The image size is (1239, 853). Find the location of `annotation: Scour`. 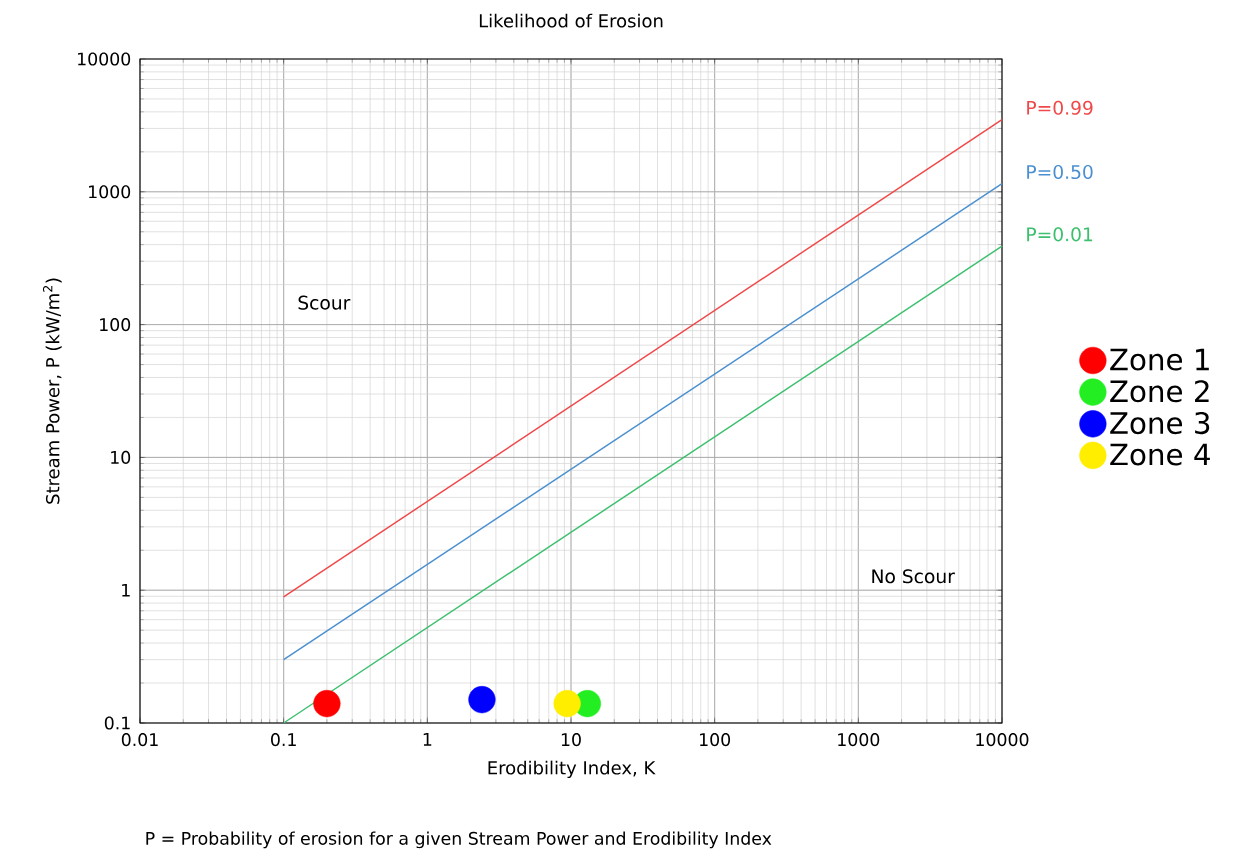

annotation: Scour is located at coordinates (324, 302).